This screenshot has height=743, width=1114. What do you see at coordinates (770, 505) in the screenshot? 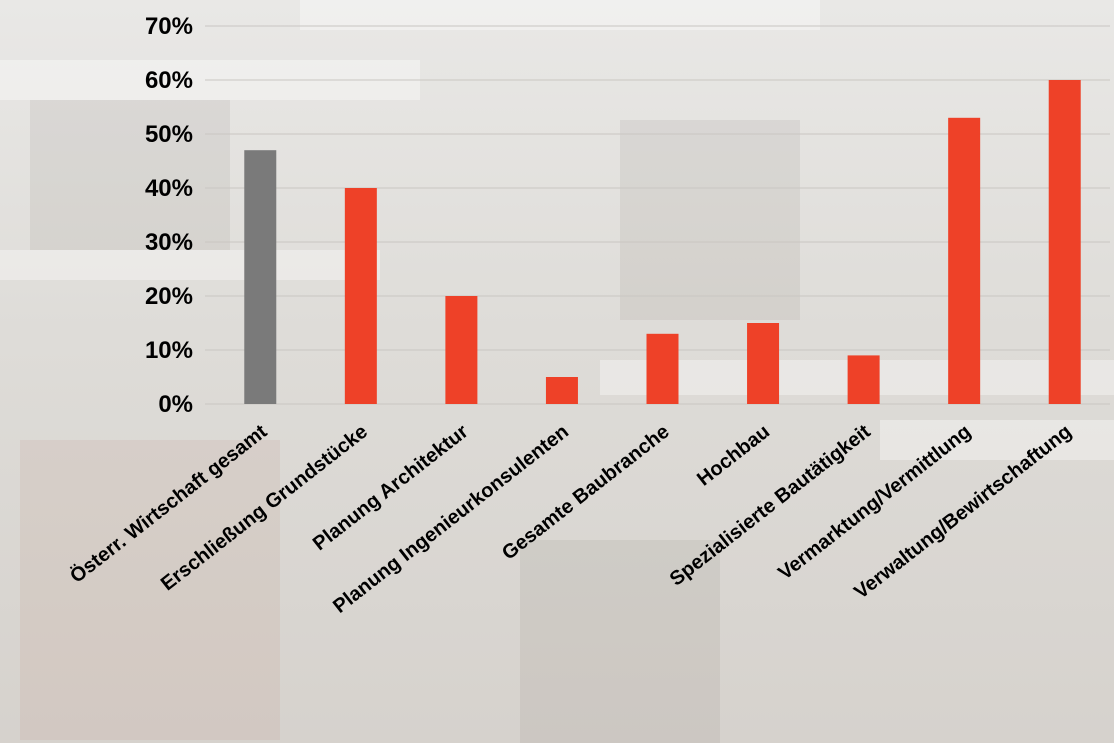
I see `x-tick-label: Spezialisierte Bautätigkeit` at bounding box center [770, 505].